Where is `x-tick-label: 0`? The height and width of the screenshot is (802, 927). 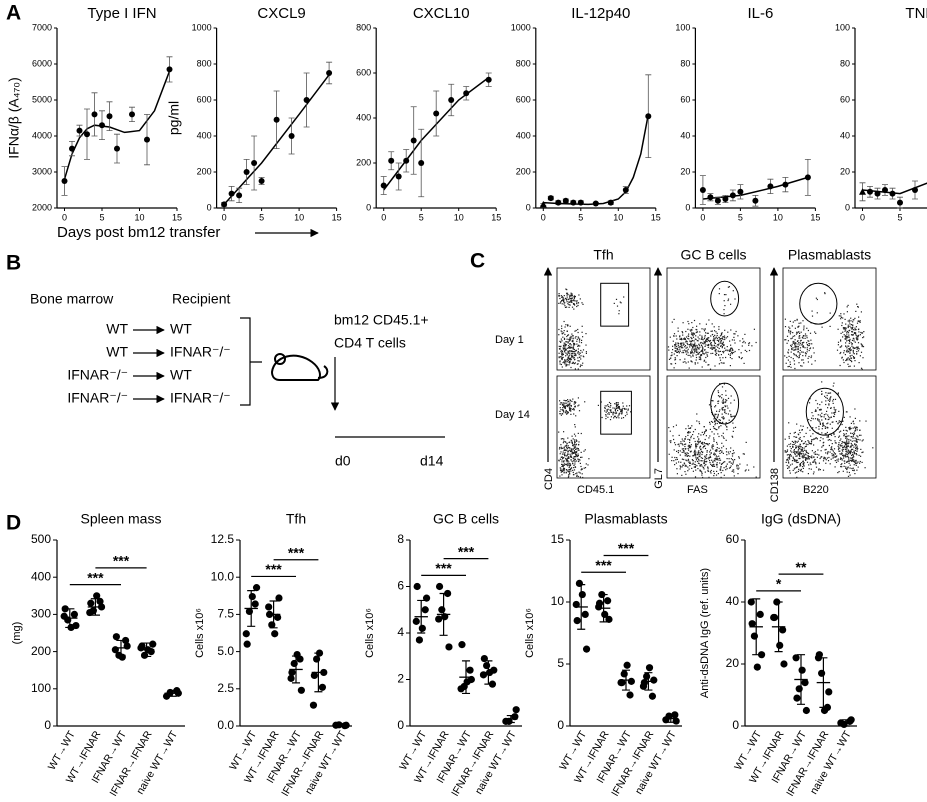 x-tick-label: 0 is located at coordinates (862, 217).